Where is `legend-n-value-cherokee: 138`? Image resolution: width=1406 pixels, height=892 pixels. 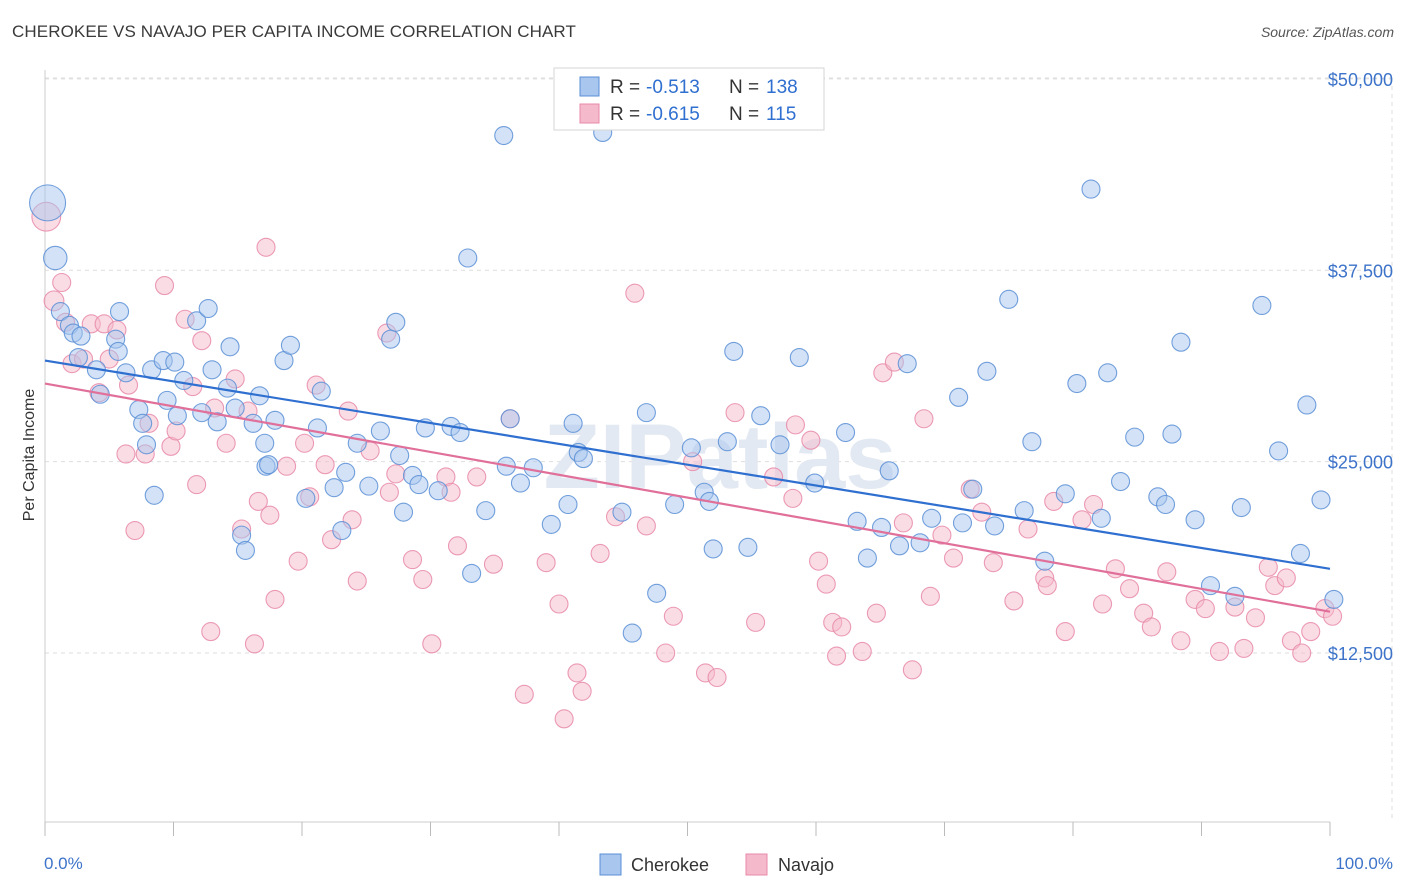
legend-n-value-cherokee: 138 is located at coordinates (782, 87).